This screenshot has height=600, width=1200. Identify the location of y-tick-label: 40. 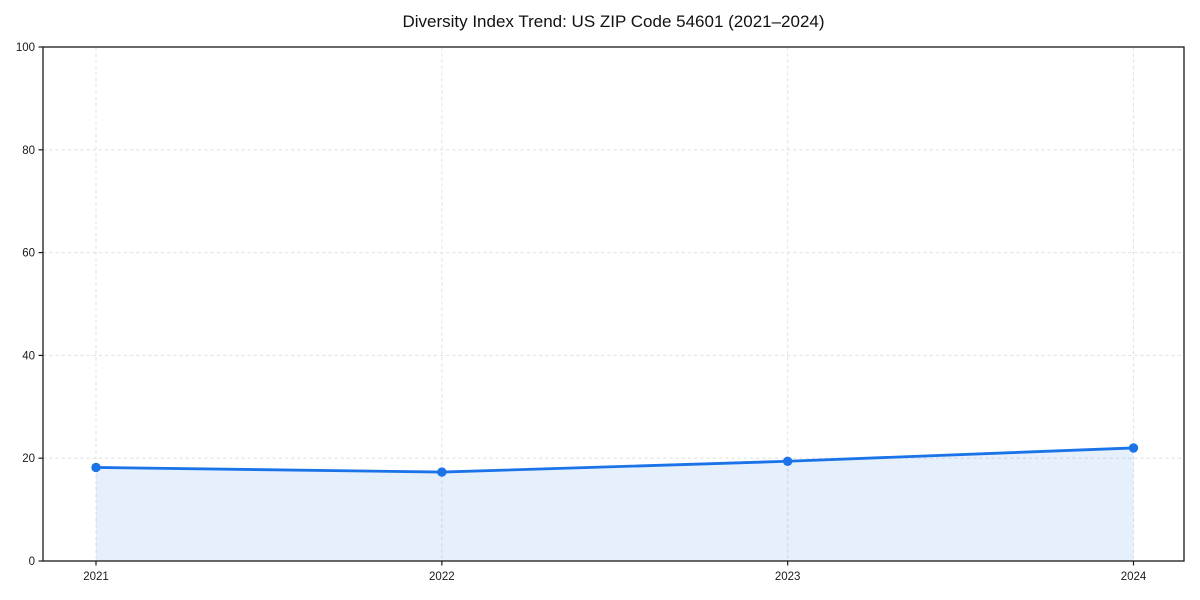
(28, 356).